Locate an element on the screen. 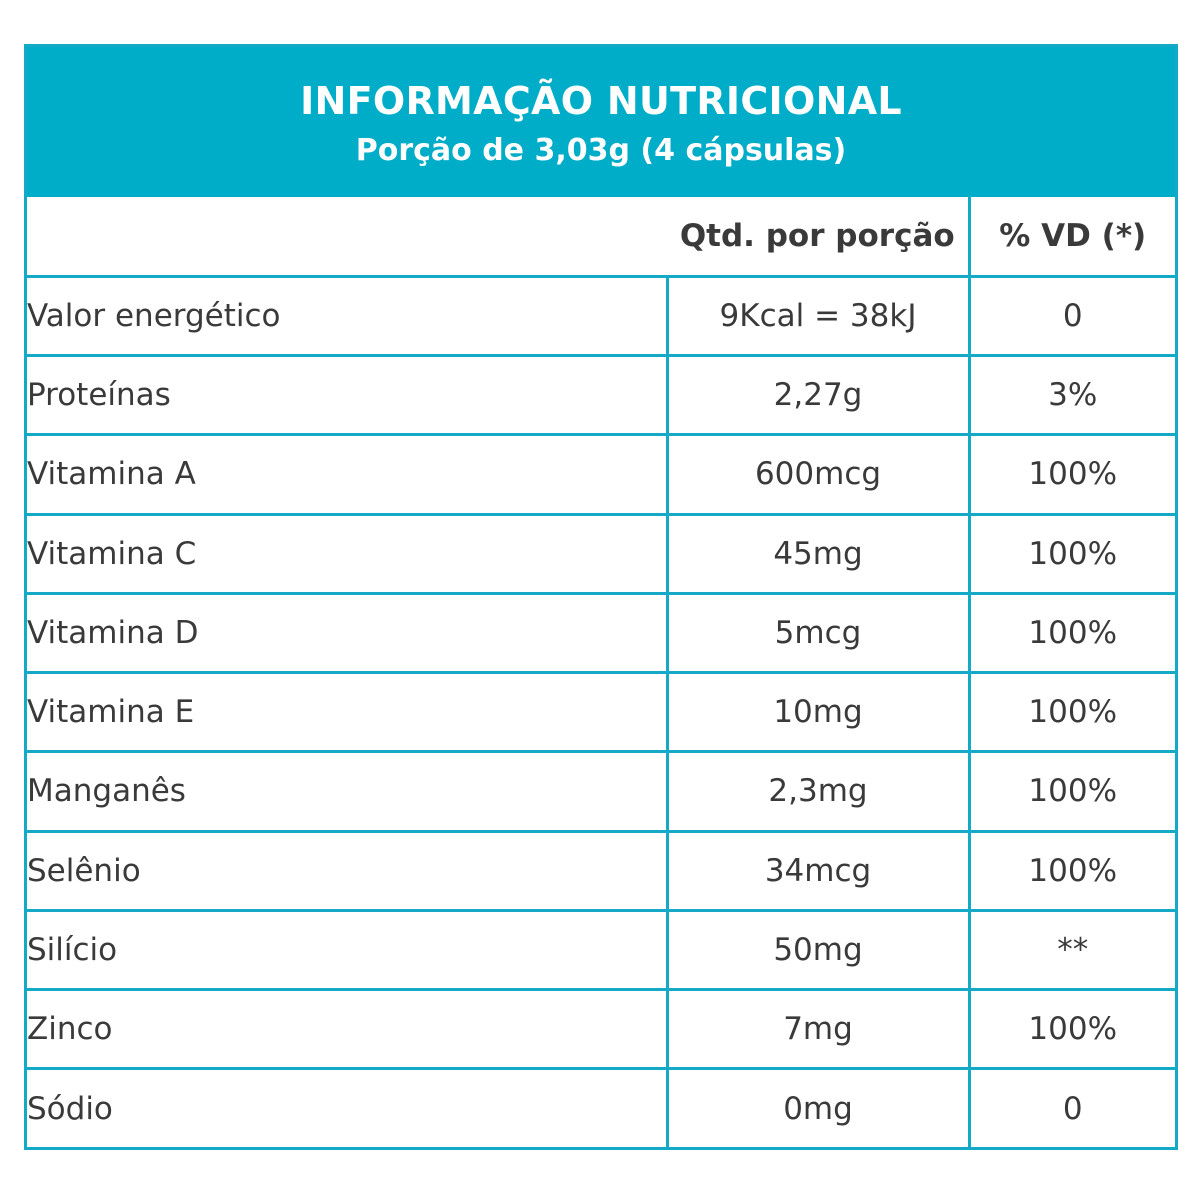 The width and height of the screenshot is (1200, 1200). table-row: Vitamina E 10mg 100% is located at coordinates (601, 712).